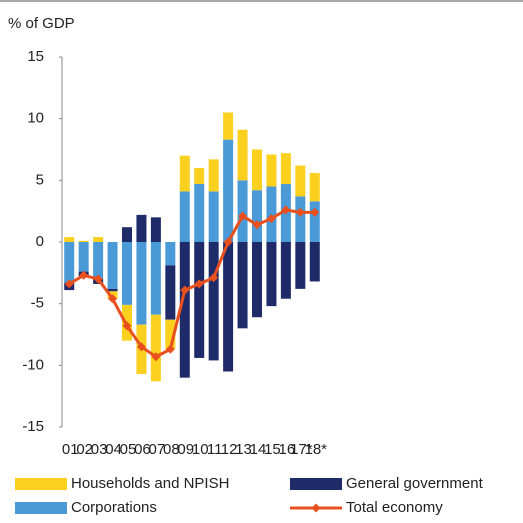  What do you see at coordinates (35, 56) in the screenshot?
I see `y-tick-label: 15` at bounding box center [35, 56].